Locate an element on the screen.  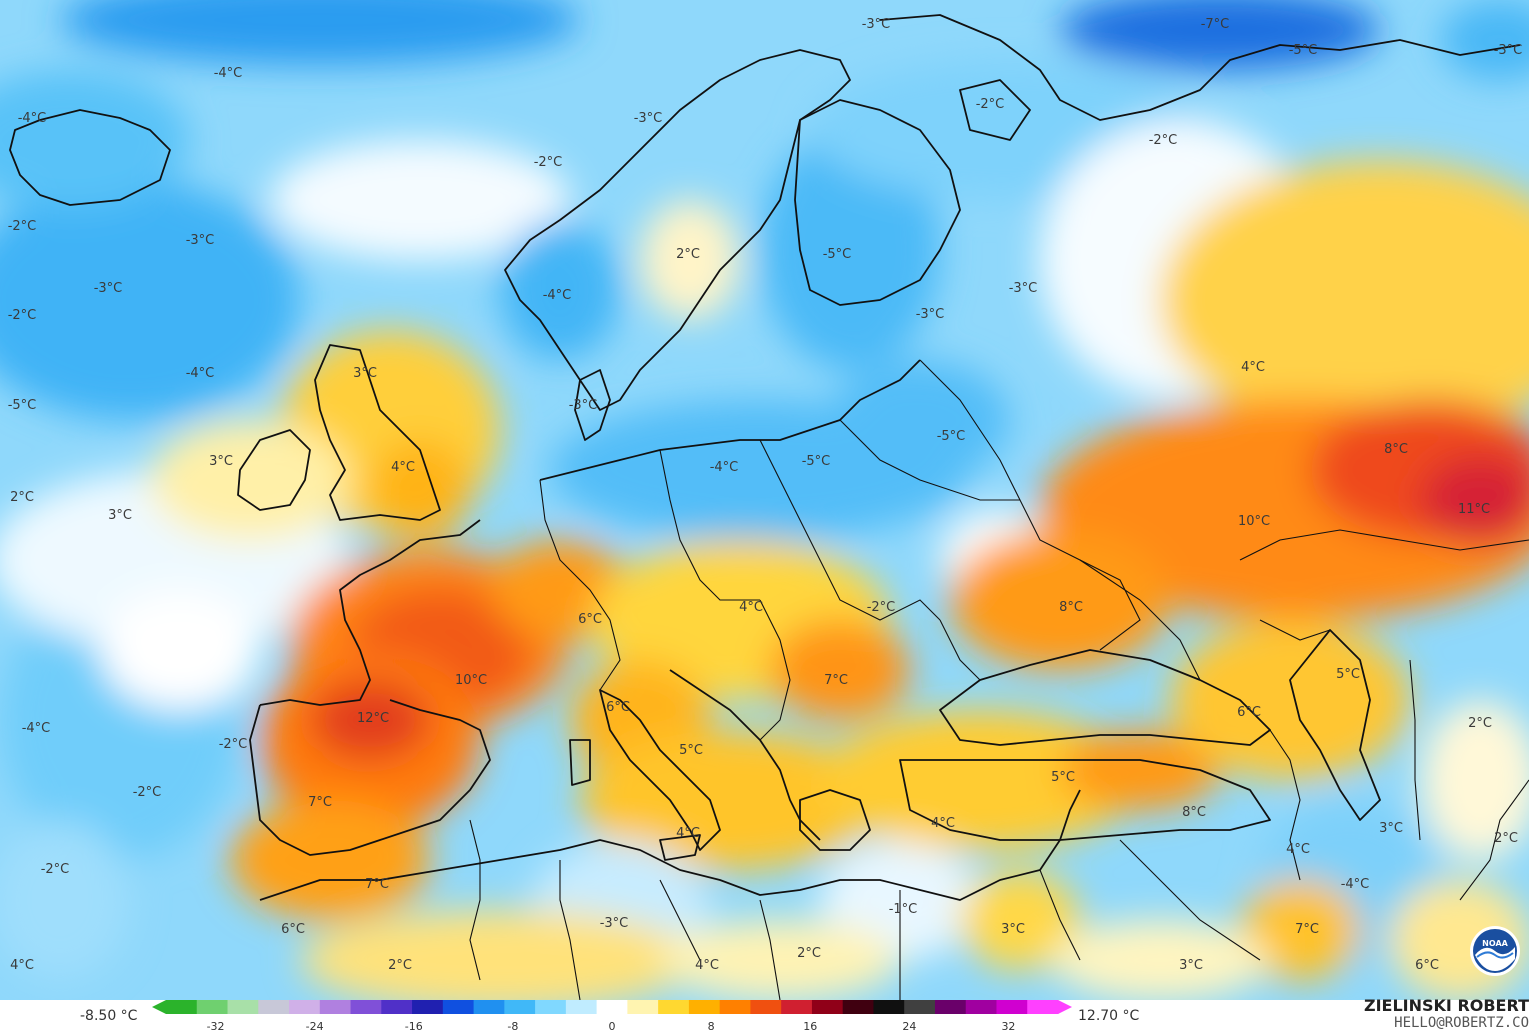
colorbar-gradient is located at coordinates (612, 1007).